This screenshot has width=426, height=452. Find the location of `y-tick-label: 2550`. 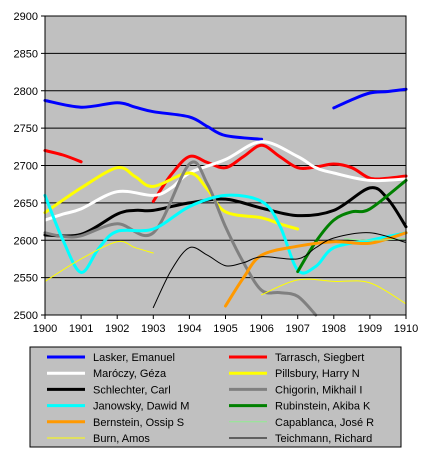

y-tick-label: 2550 is located at coordinates (26, 279).